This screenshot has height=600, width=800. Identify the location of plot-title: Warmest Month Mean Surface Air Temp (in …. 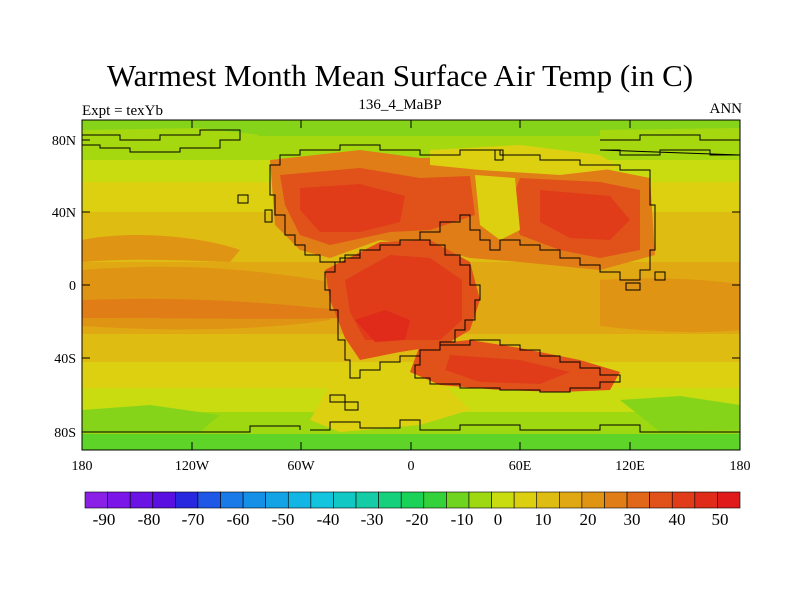
(400, 75).